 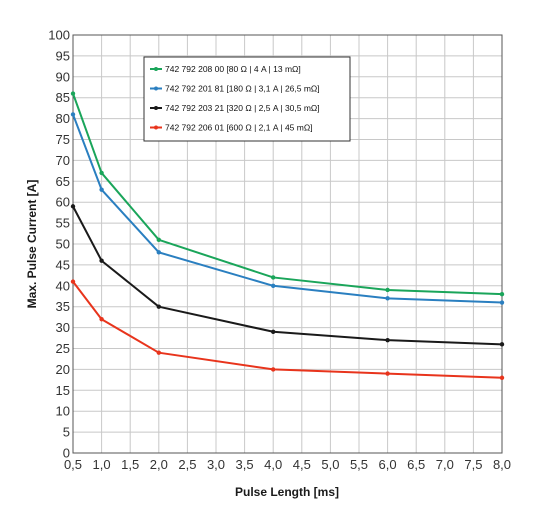 What do you see at coordinates (59, 35) in the screenshot?
I see `y-tick-label: 100` at bounding box center [59, 35].